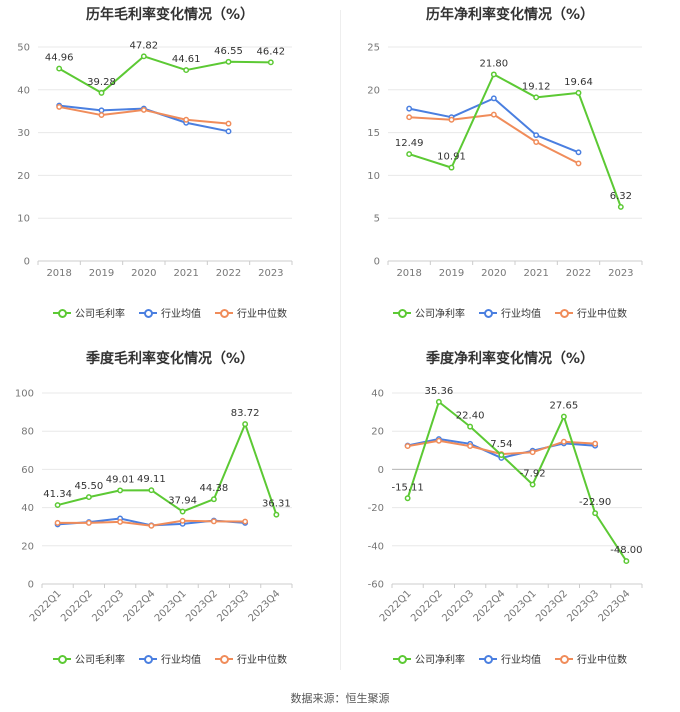  Describe the element at coordinates (535, 273) in the screenshot. I see `x-tick-label: 2021` at that location.